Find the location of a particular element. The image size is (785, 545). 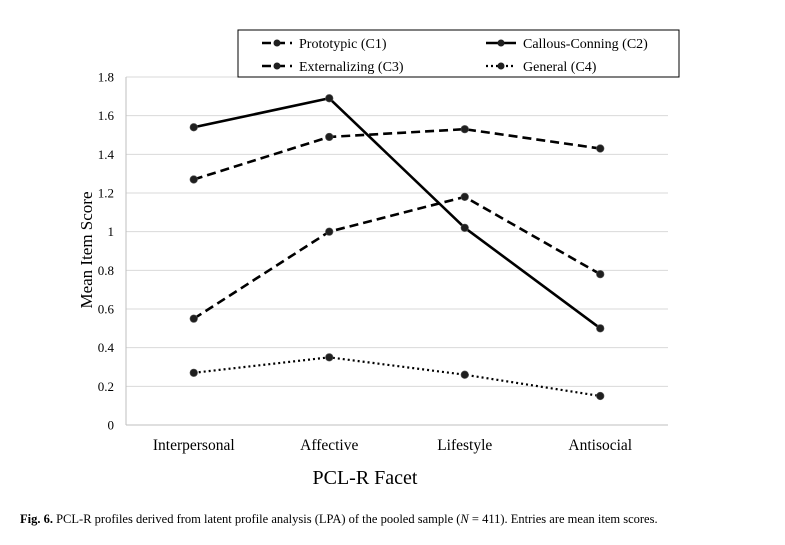

x-tick-label: Lifestyle is located at coordinates (464, 445).